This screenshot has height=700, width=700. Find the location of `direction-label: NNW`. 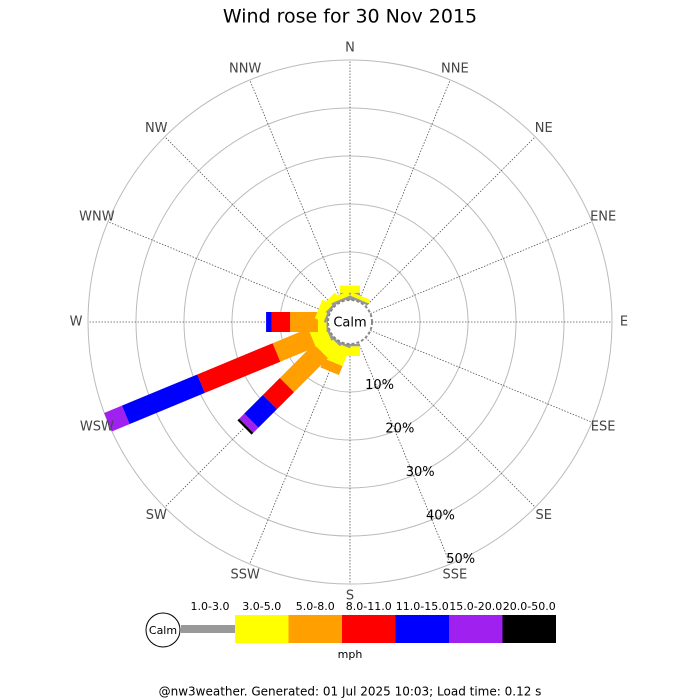

direction-label: NNW is located at coordinates (245, 68).